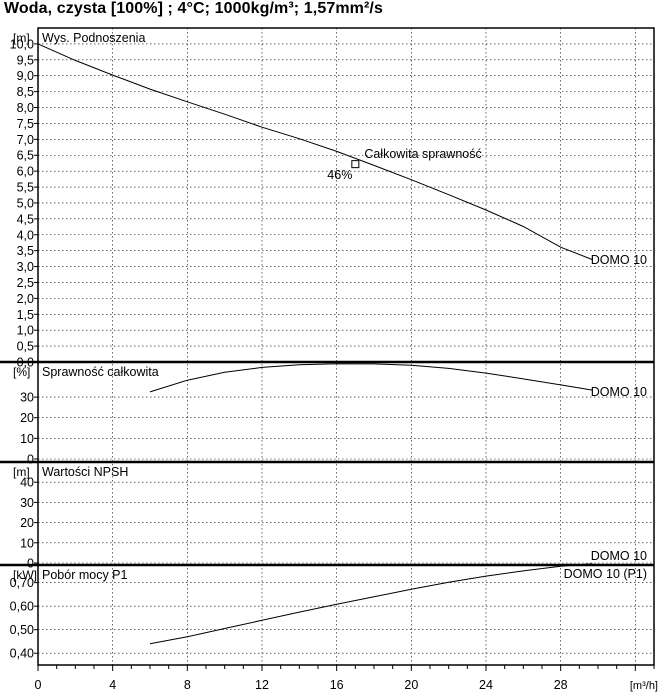  Describe the element at coordinates (25, 140) in the screenshot. I see `y-tick-label: 7,0` at that location.